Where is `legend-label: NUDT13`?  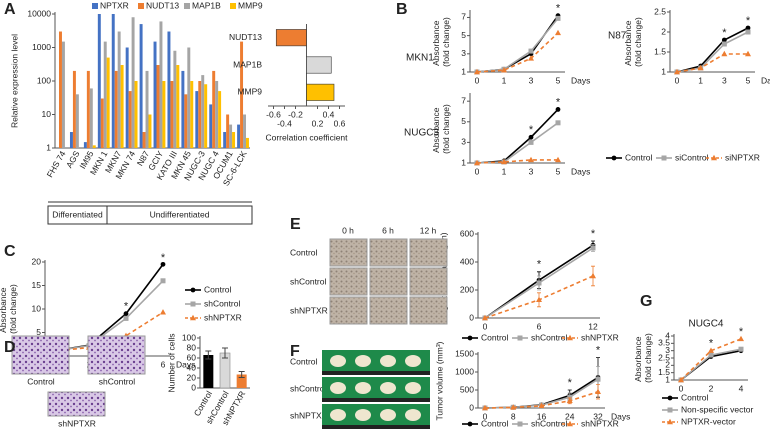
legend-label: NUDT13 is located at coordinates (162, 5).